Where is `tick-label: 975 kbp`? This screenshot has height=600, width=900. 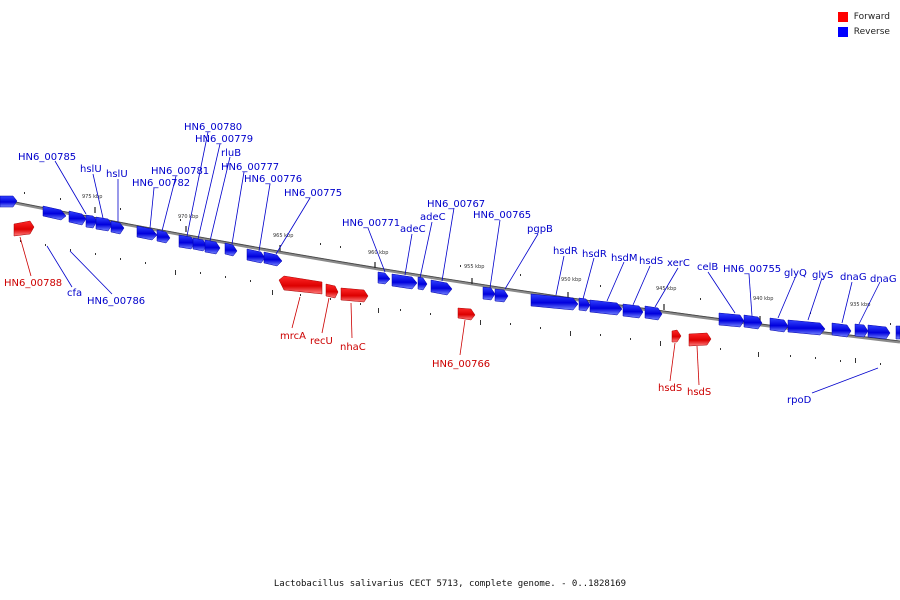
tick-label: 975 kbp is located at coordinates (92, 197).